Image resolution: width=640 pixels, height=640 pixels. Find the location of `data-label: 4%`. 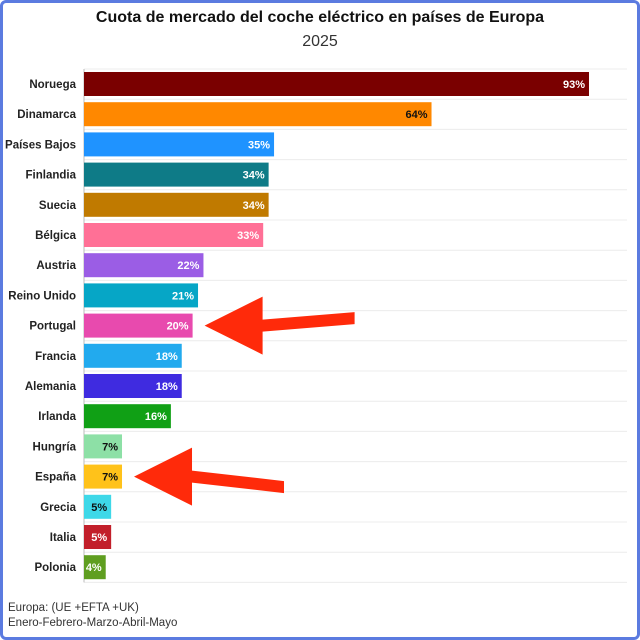

data-label: 4% is located at coordinates (94, 568).